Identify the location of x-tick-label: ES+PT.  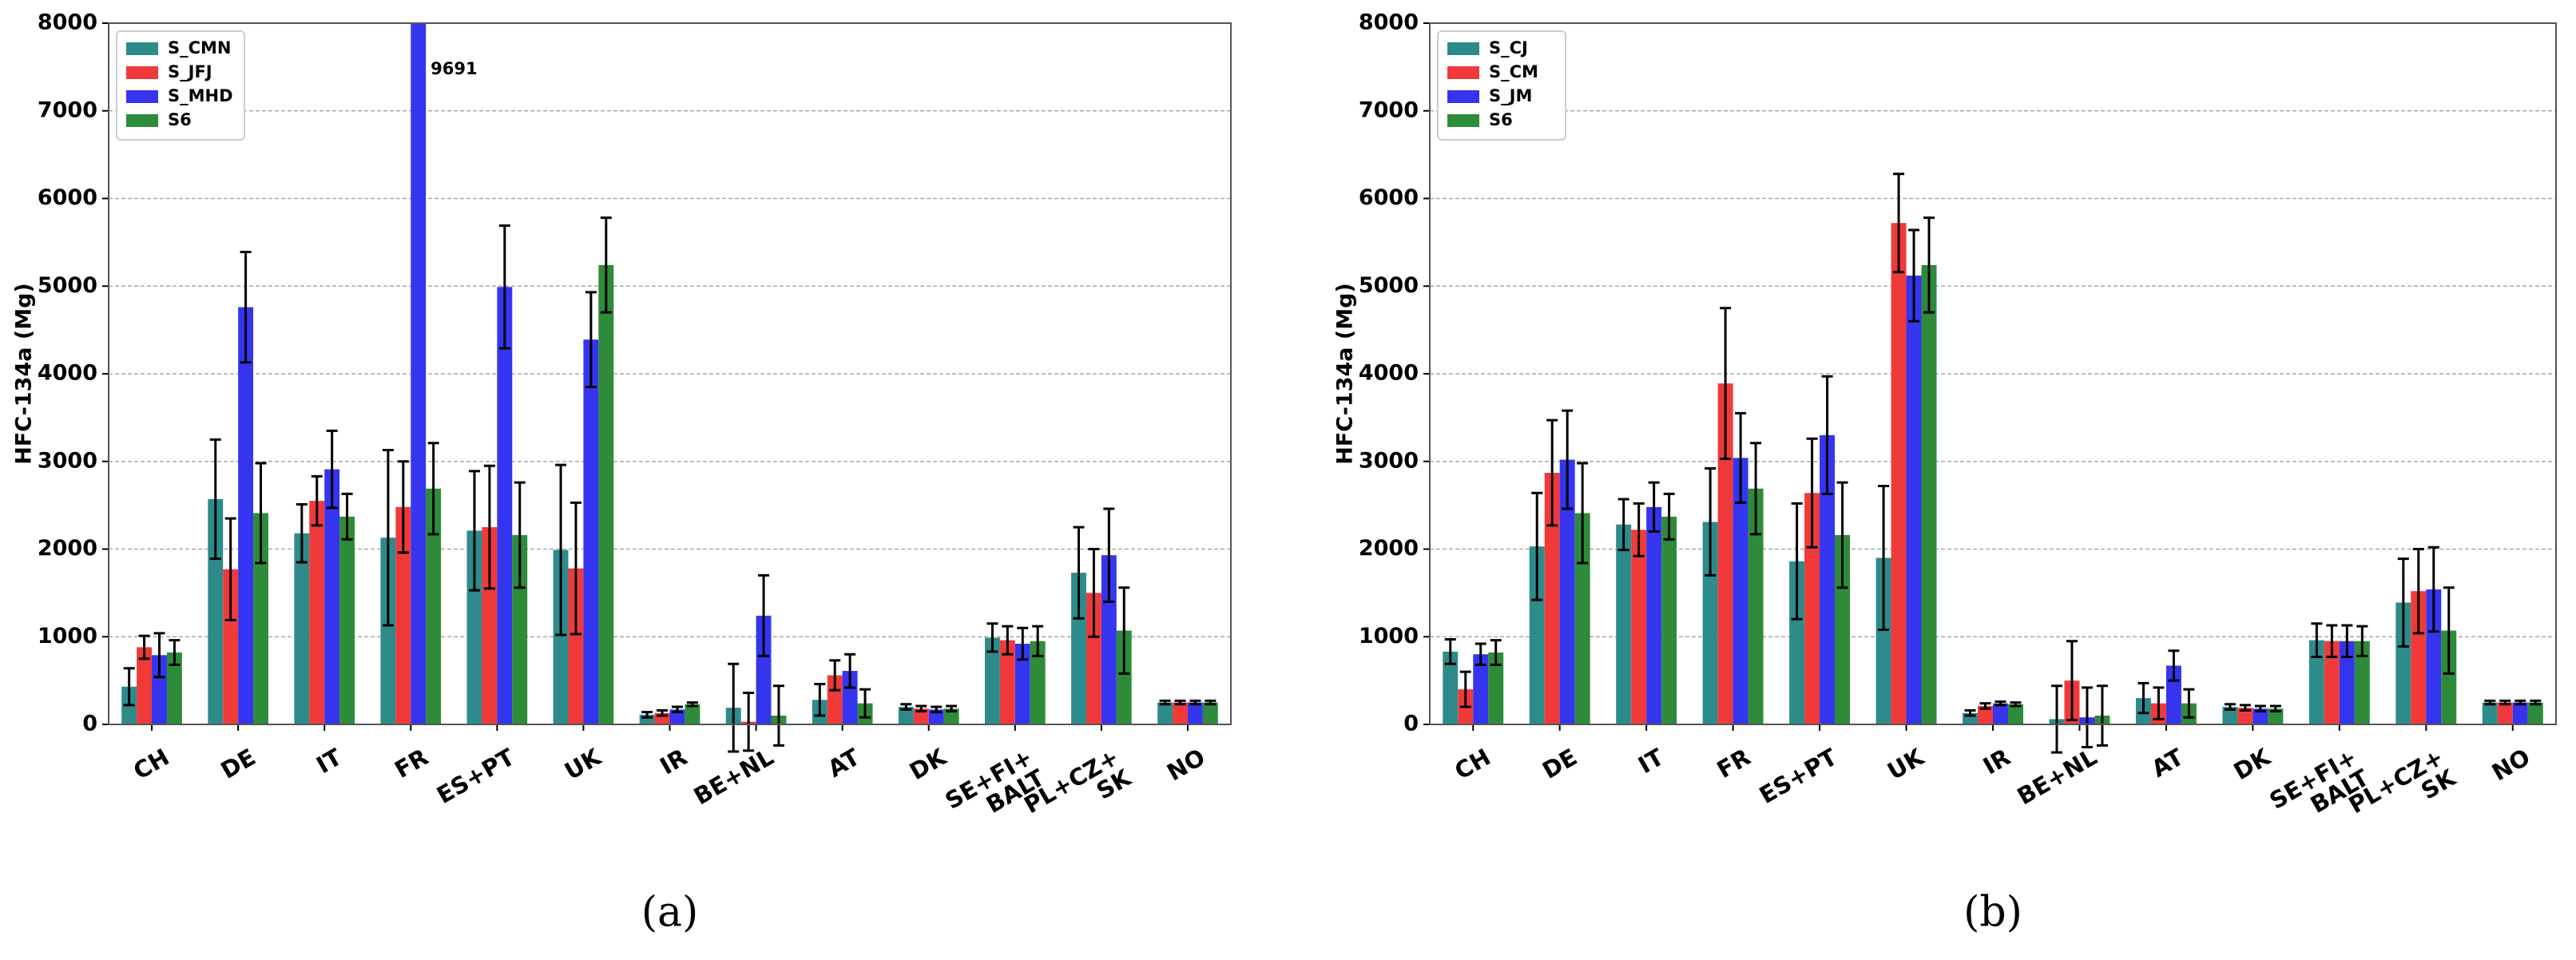
(1798, 776).